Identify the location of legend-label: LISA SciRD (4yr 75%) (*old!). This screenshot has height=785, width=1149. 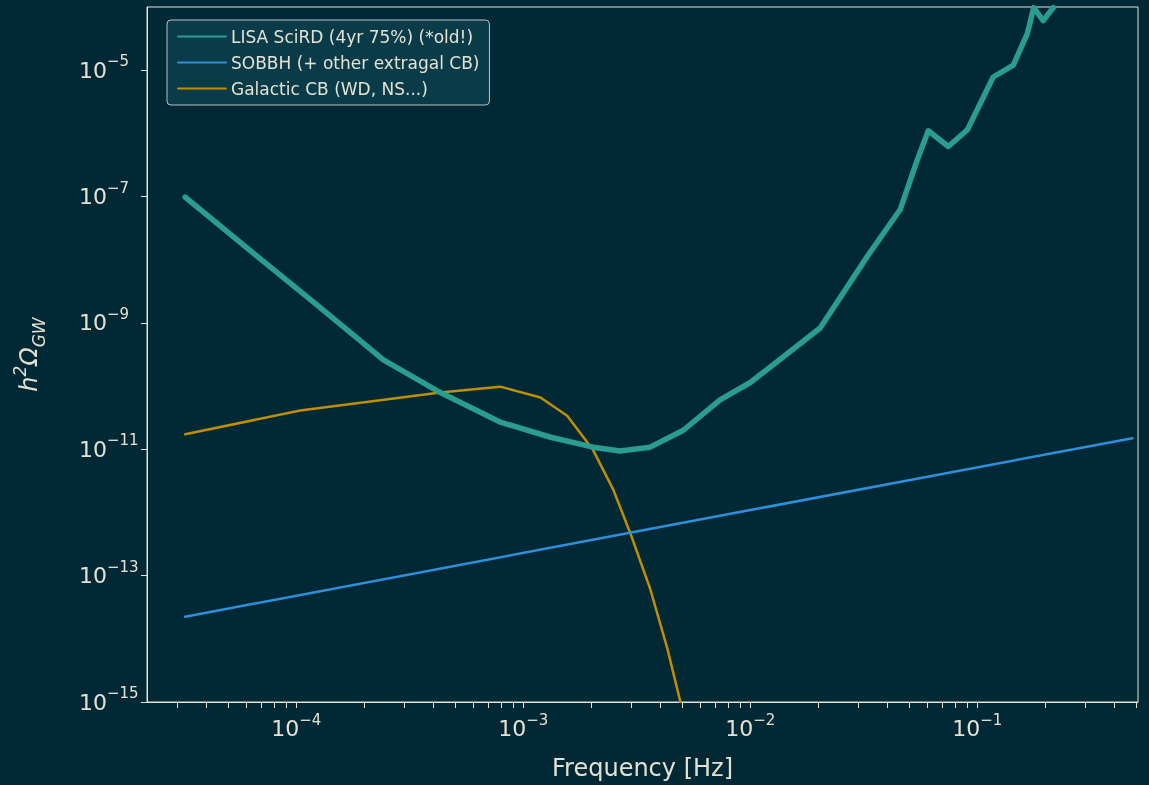
(352, 36).